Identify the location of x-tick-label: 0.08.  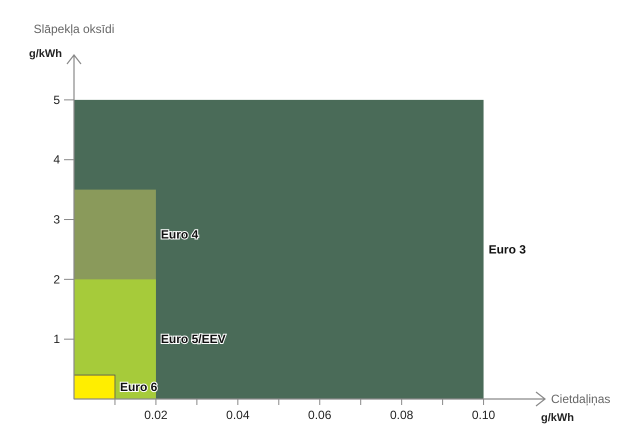
(402, 415).